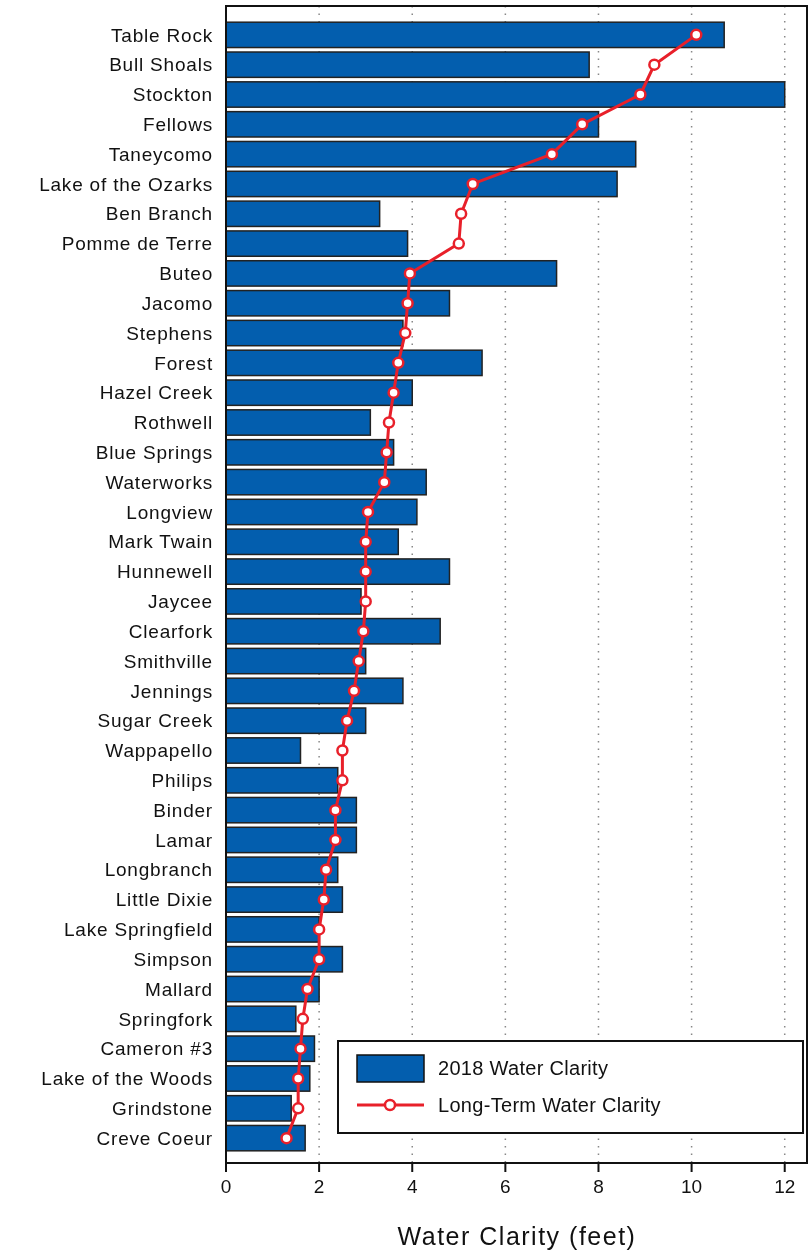  I want to click on y-tick-label: Rothwell, so click(173, 423).